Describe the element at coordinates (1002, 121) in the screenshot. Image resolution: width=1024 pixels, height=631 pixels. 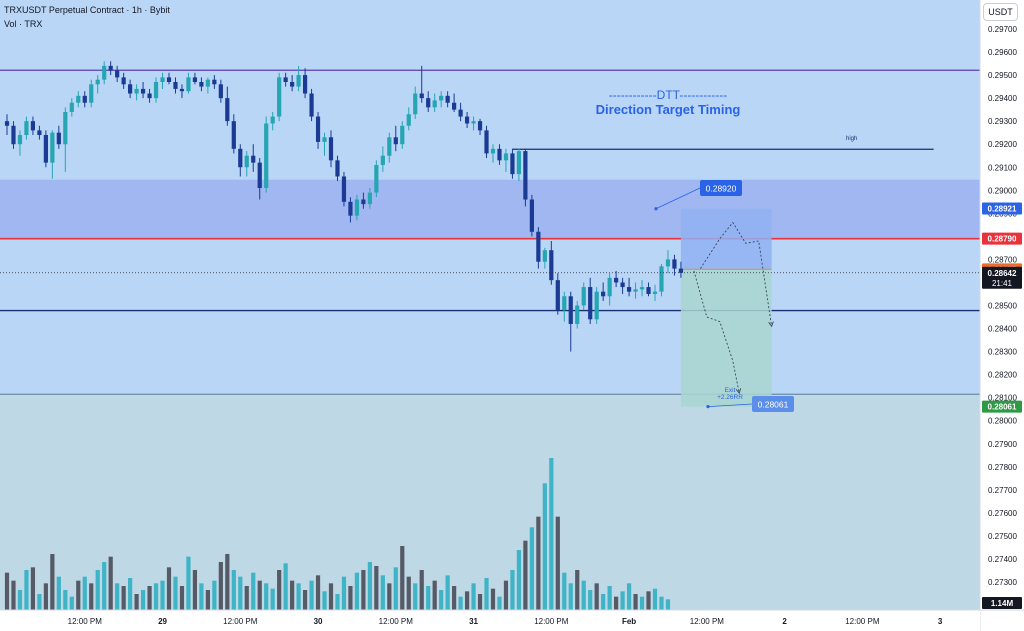
I see `y-tick-label: 0.29300` at that location.